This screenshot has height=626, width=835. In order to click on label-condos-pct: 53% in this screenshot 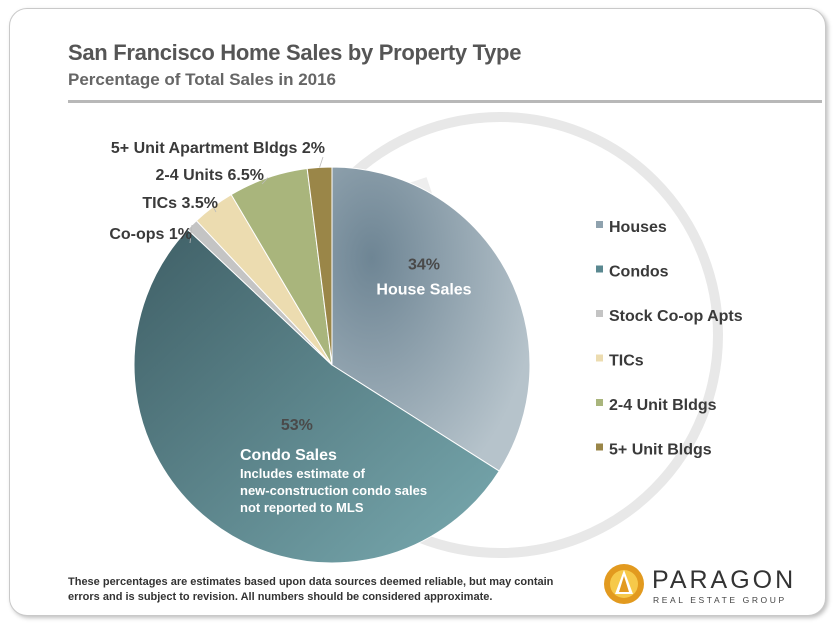, I will do `click(297, 425)`.